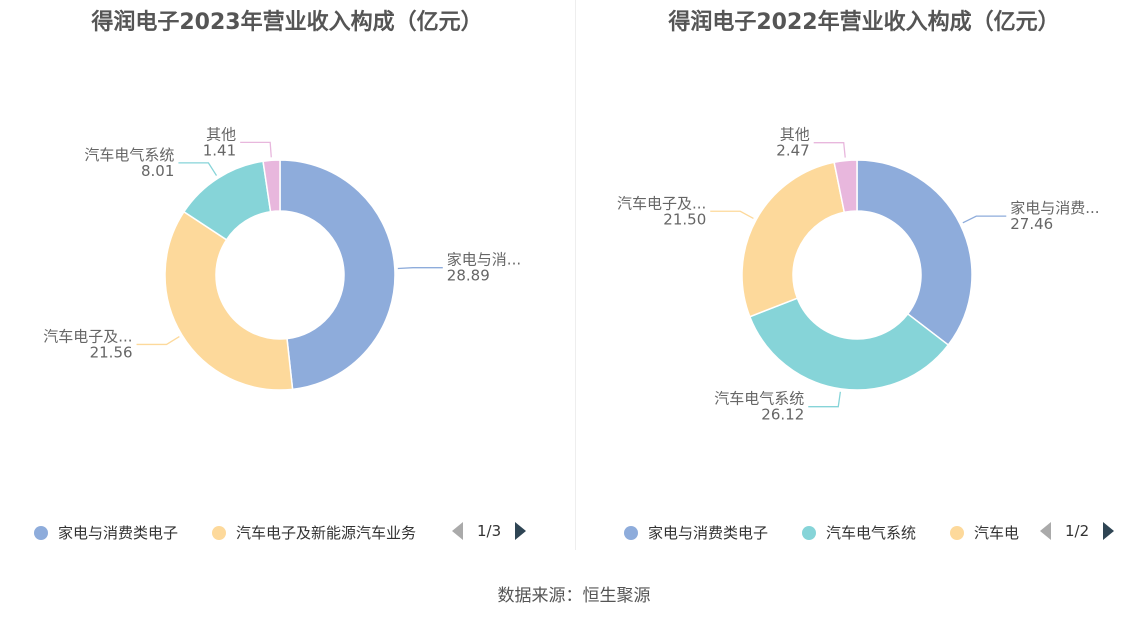 The image size is (1148, 619). Describe the element at coordinates (997, 533) in the screenshot. I see `legend-label: 汽车电` at that location.